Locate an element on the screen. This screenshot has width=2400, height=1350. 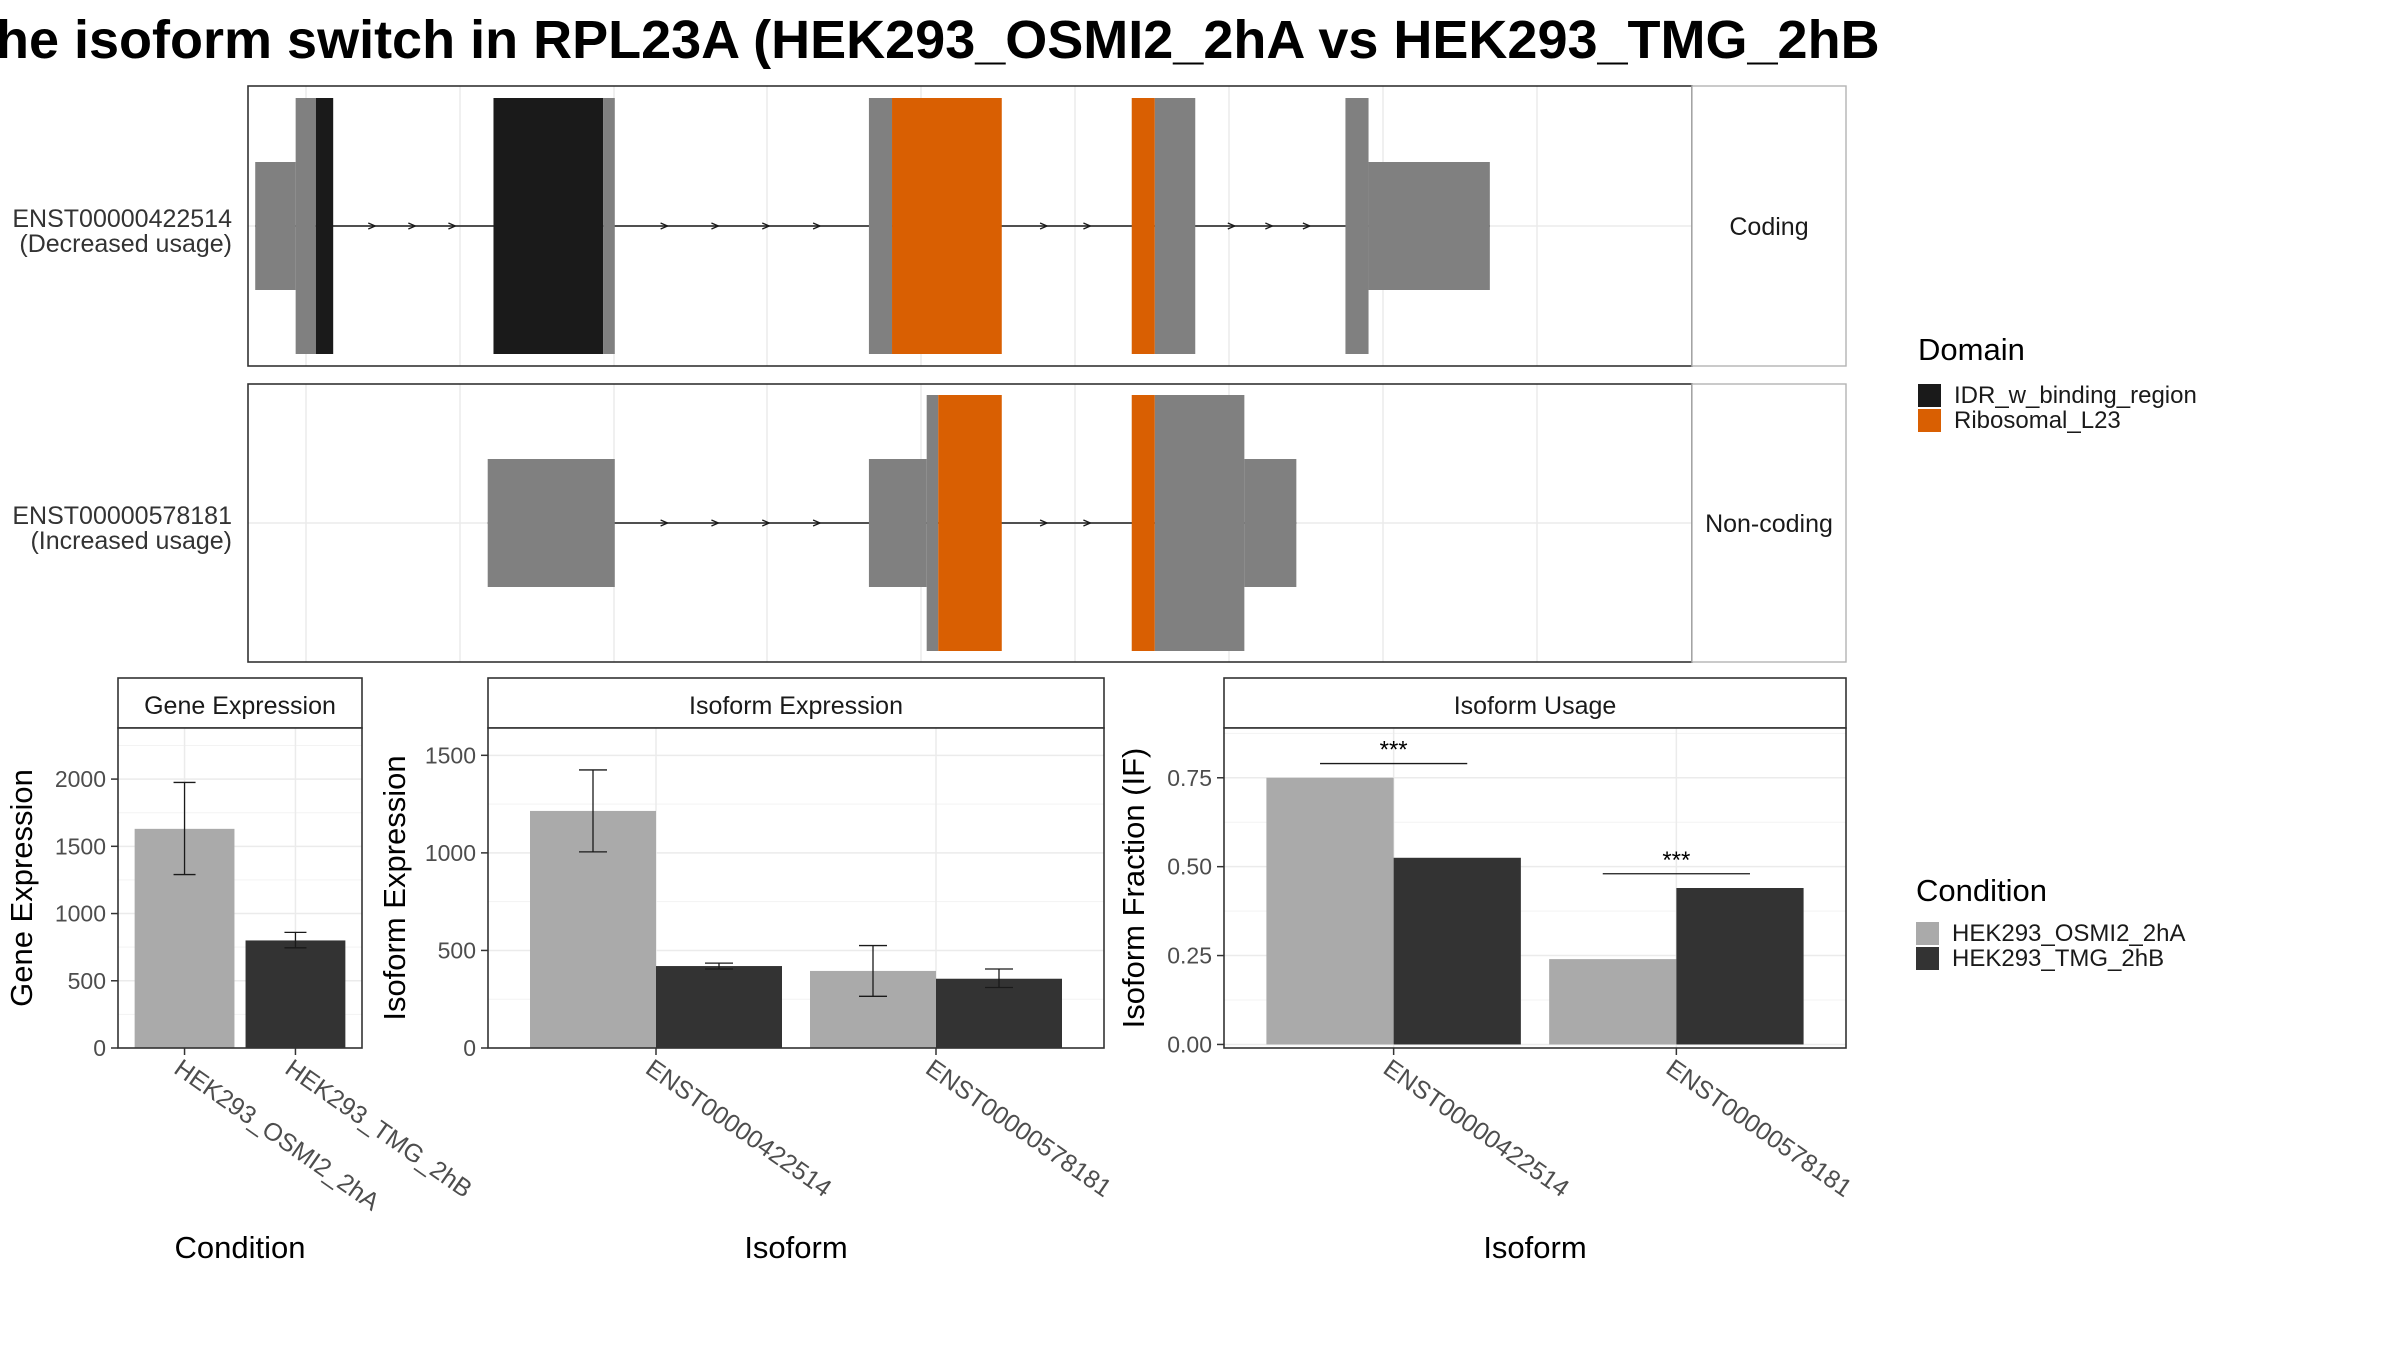
y-tick-label: 2000 is located at coordinates (80, 779).